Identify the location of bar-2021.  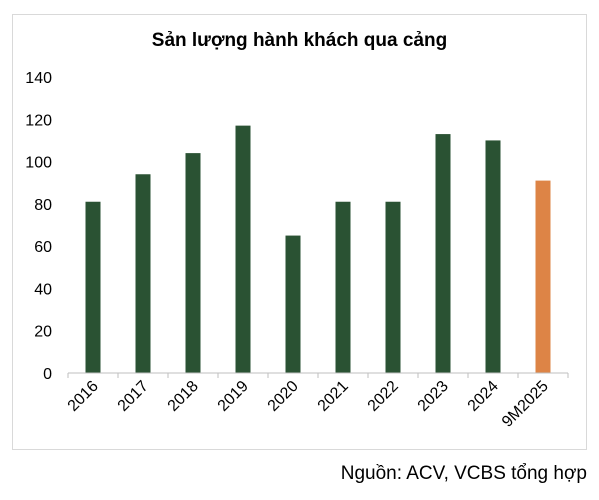
(343, 287).